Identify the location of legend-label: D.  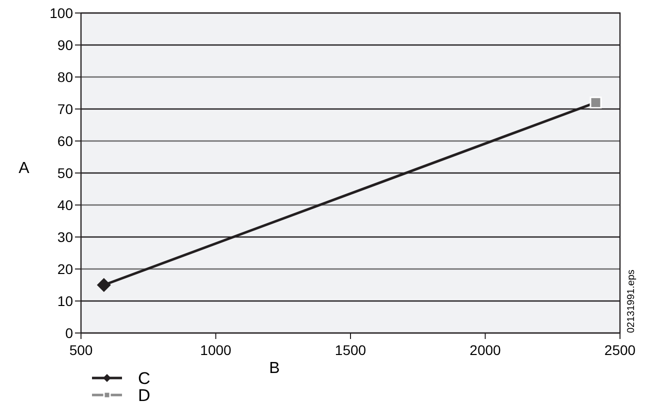
(144, 395).